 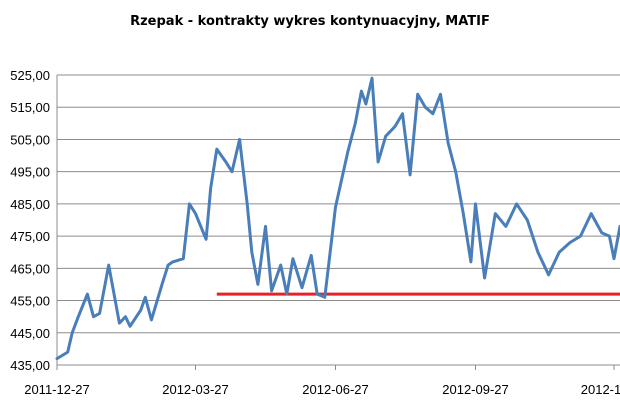 What do you see at coordinates (335, 389) in the screenshot?
I see `x-tick-label: 2012-06-27` at bounding box center [335, 389].